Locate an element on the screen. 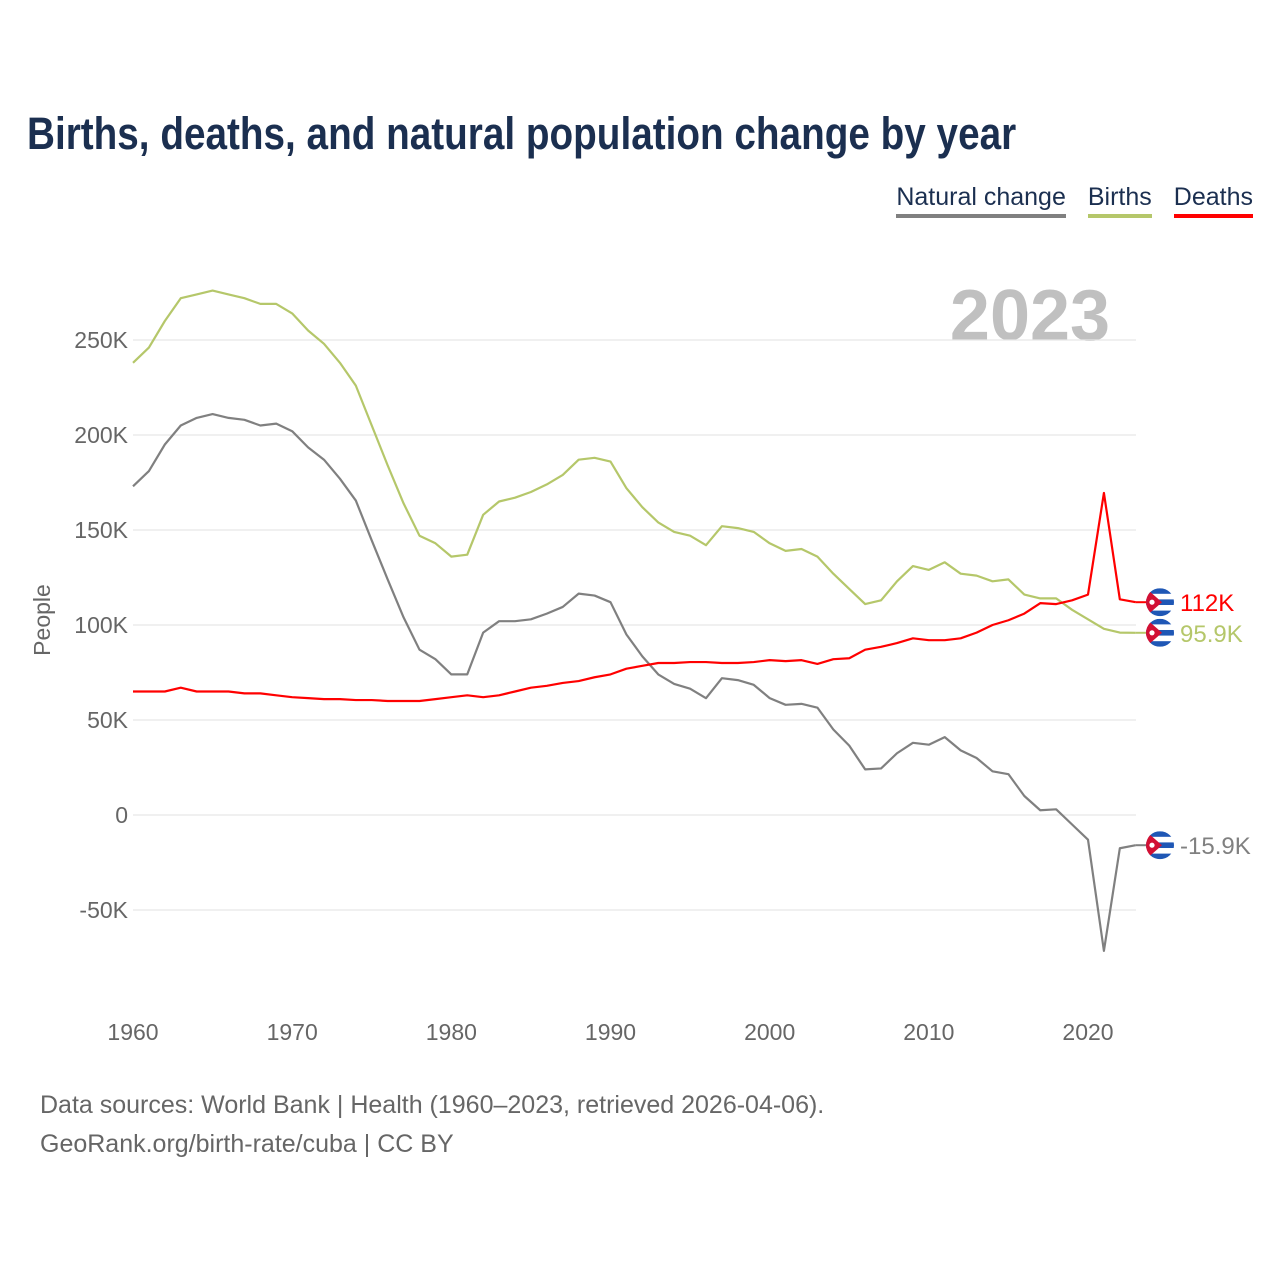  x-tick-label: 1960 is located at coordinates (132, 1032).